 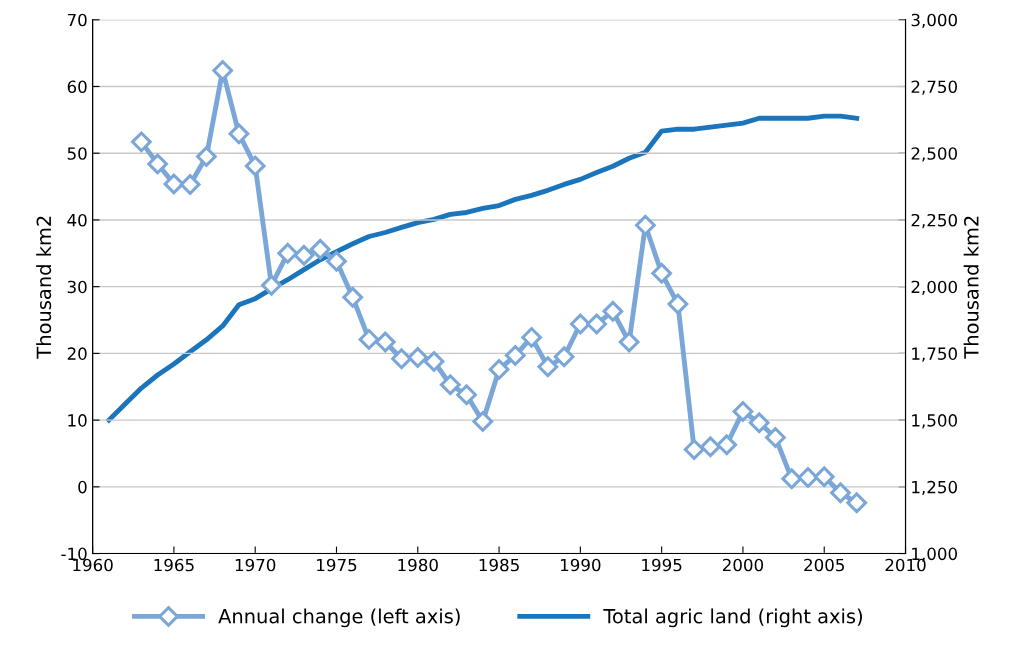 I want to click on x-tick-label: 2000, so click(x=743, y=565).